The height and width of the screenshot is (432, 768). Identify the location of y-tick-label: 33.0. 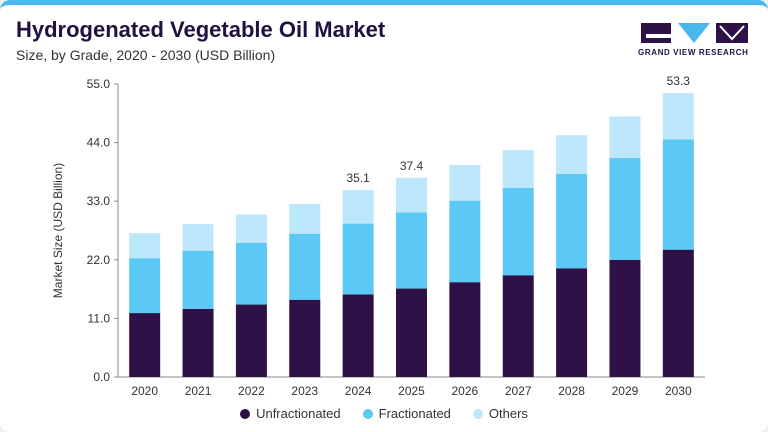
(99, 201).